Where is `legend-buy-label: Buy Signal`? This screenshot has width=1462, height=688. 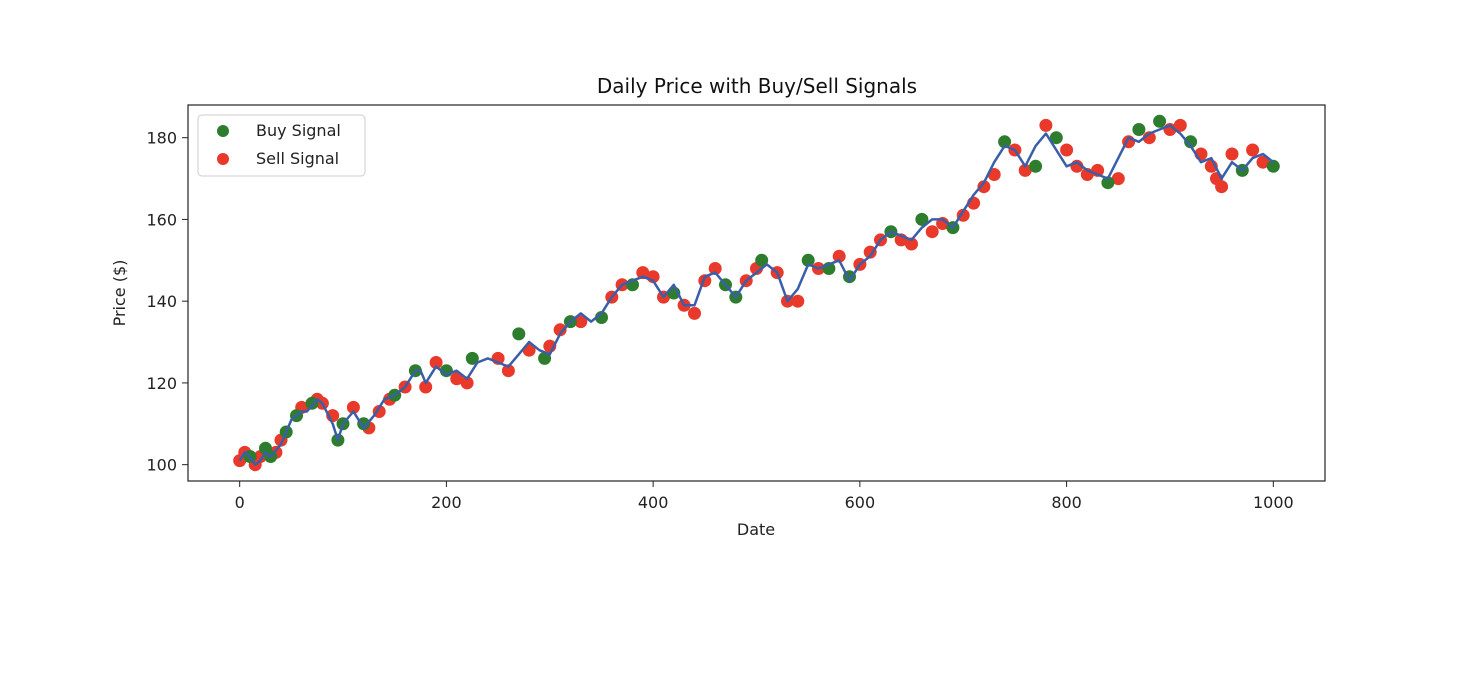
legend-buy-label: Buy Signal is located at coordinates (298, 130).